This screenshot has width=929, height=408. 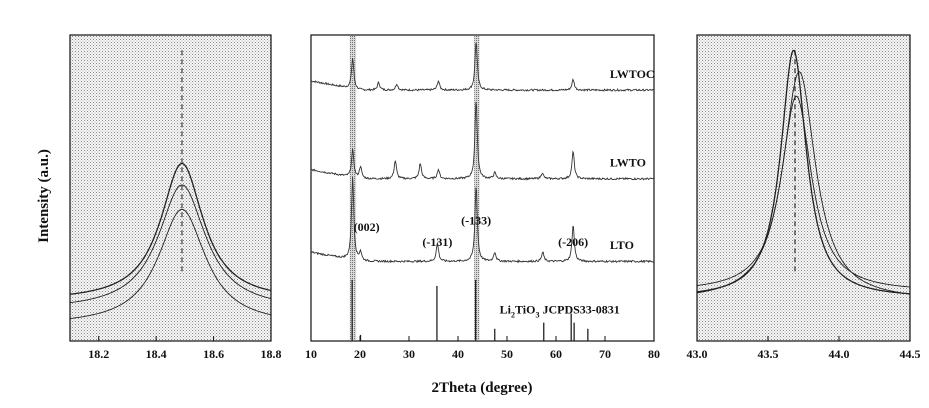 I want to click on 0-tick-label-0: 18.2, so click(x=98, y=354).